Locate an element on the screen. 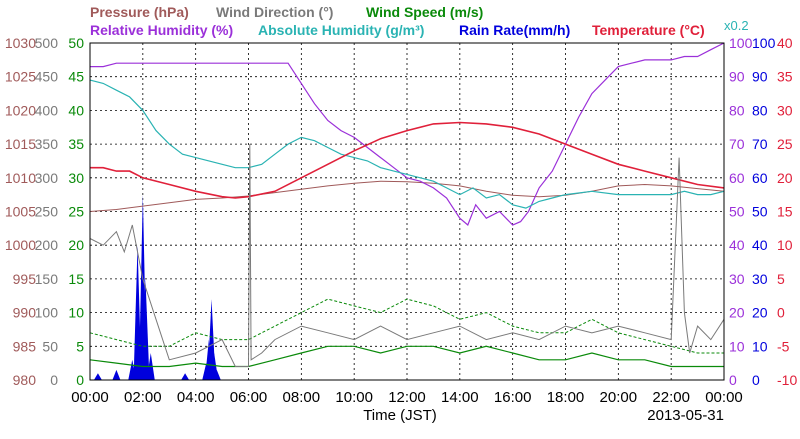 This screenshot has width=800, height=439. y-tick-wind_dir: 350 is located at coordinates (47, 144).